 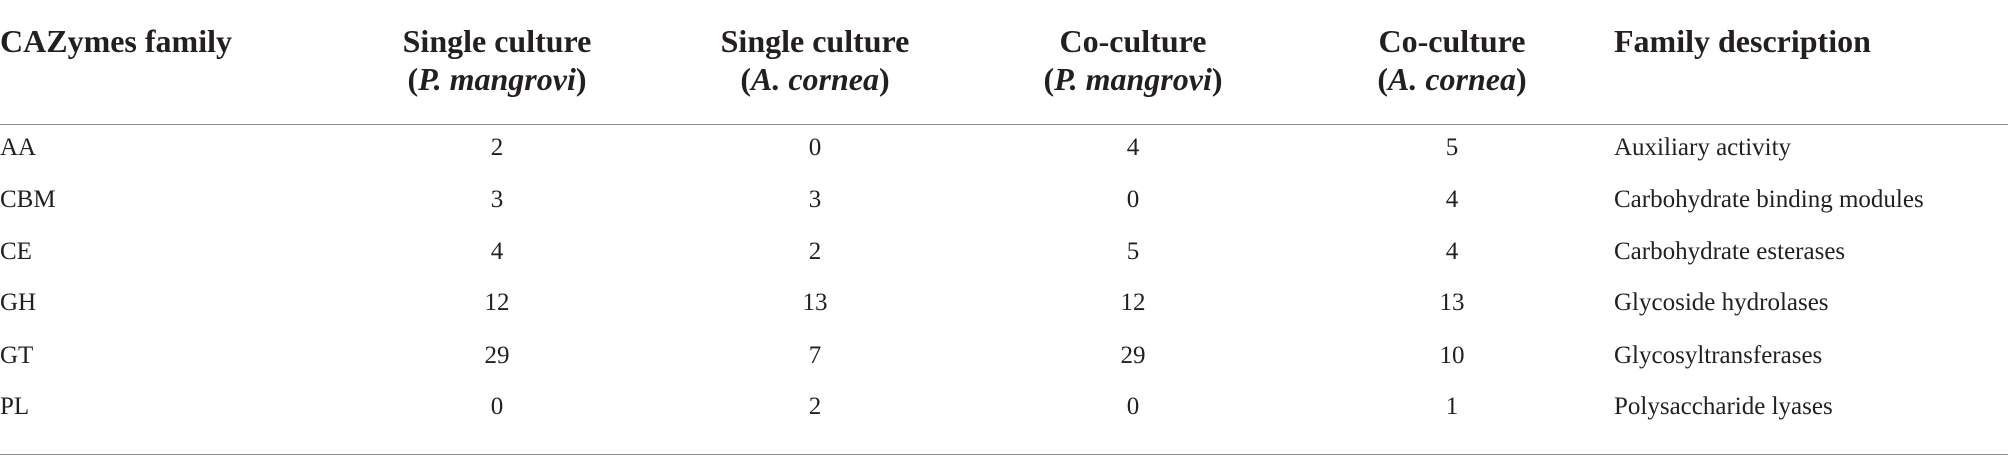 What do you see at coordinates (1718, 355) in the screenshot?
I see `description-cell: Glycosyltransferases` at bounding box center [1718, 355].